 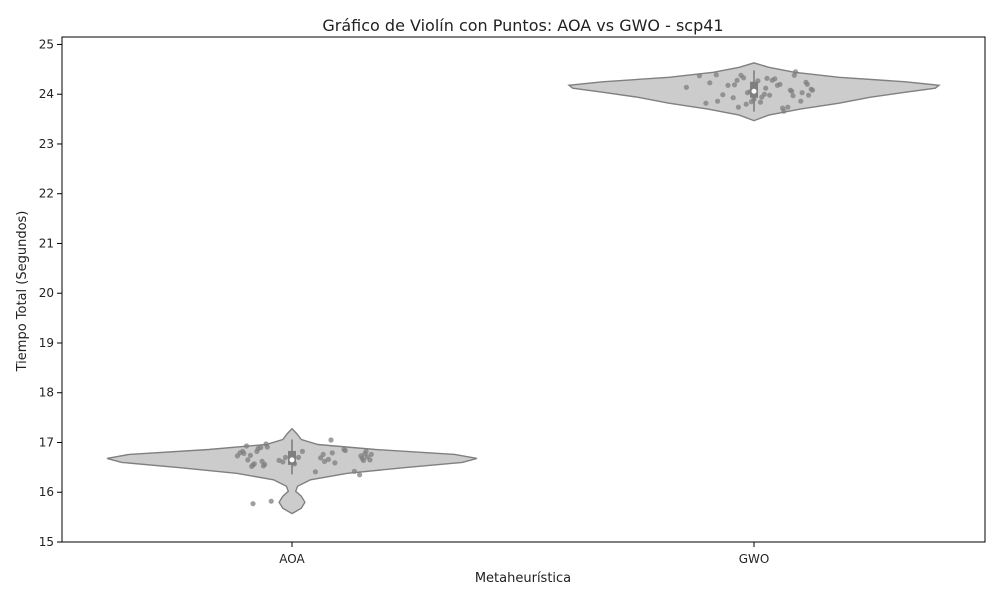 What do you see at coordinates (292, 460) in the screenshot?
I see `median-aoa` at bounding box center [292, 460].